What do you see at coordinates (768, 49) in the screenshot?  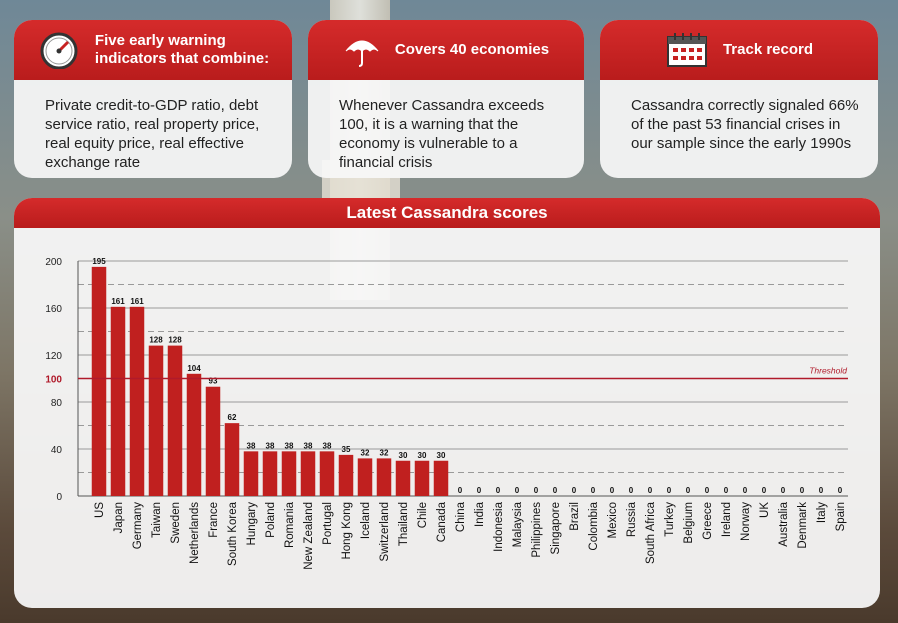 I see `card-title: Track record` at bounding box center [768, 49].